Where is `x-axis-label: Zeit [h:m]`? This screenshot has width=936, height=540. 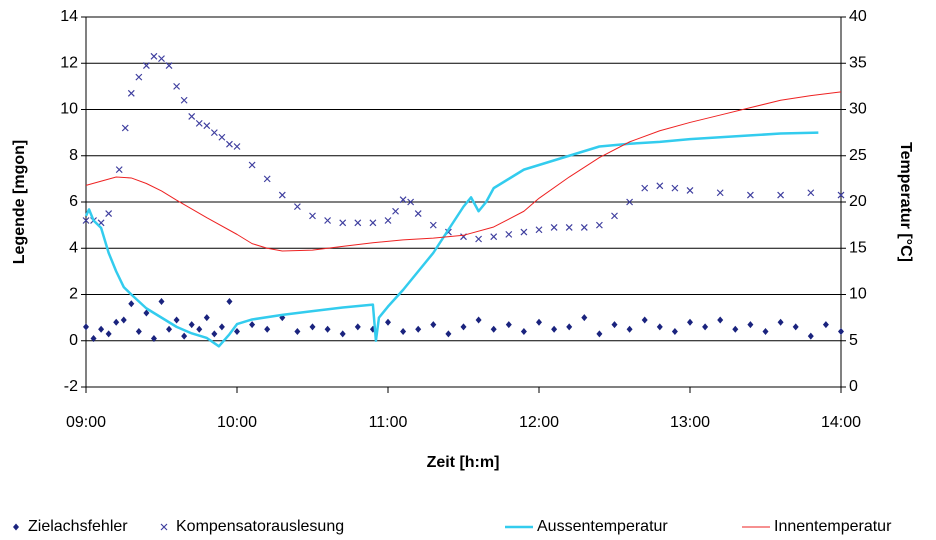 x-axis-label: Zeit [h:m] is located at coordinates (463, 462).